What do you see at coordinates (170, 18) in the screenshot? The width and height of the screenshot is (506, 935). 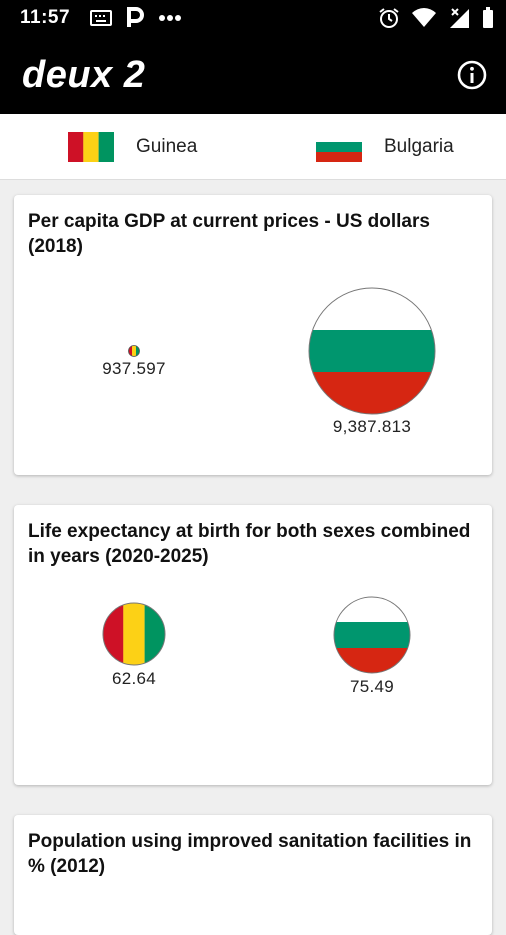 I see `more-dots-icon` at bounding box center [170, 18].